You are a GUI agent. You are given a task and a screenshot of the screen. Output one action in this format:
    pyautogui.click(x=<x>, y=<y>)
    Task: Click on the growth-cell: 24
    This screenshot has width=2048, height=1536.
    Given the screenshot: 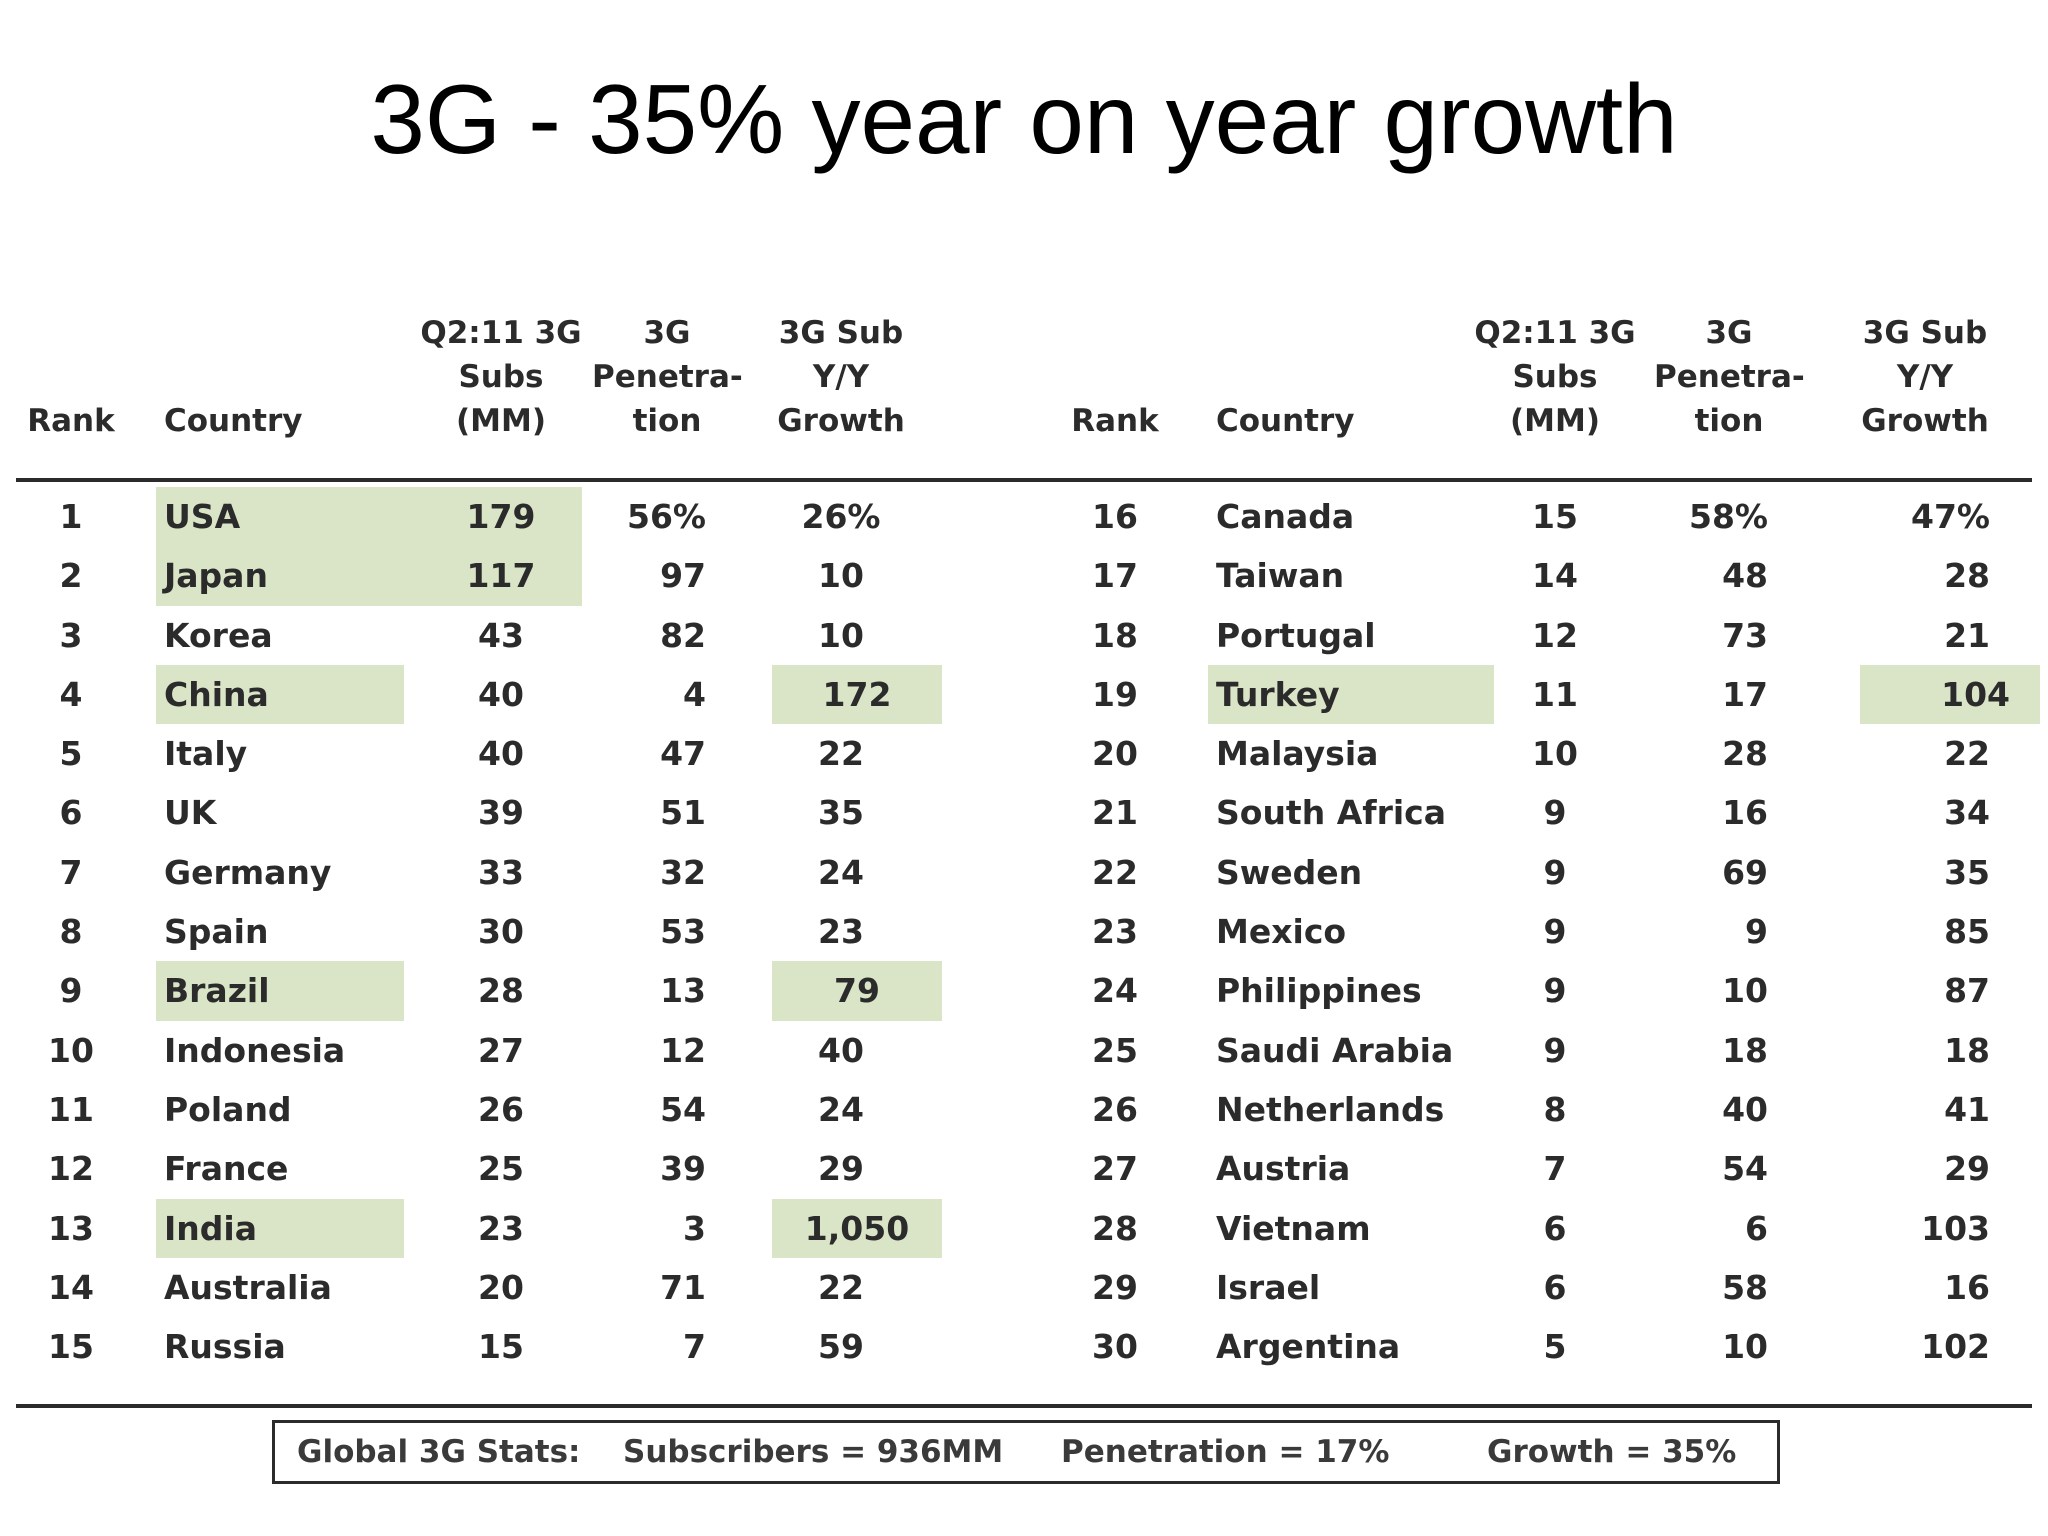 What is the action you would take?
    pyautogui.click(x=841, y=1109)
    